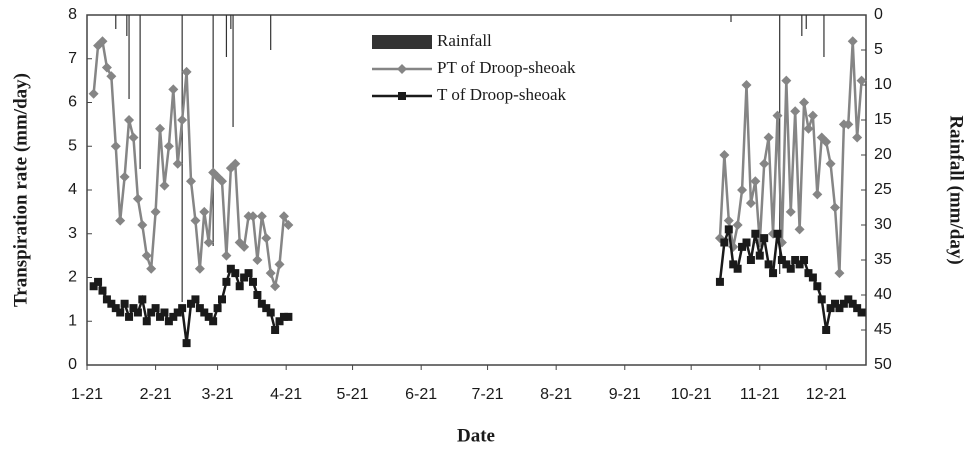 The height and width of the screenshot is (449, 966). Describe the element at coordinates (72, 277) in the screenshot. I see `y-tick-label: 2` at that location.